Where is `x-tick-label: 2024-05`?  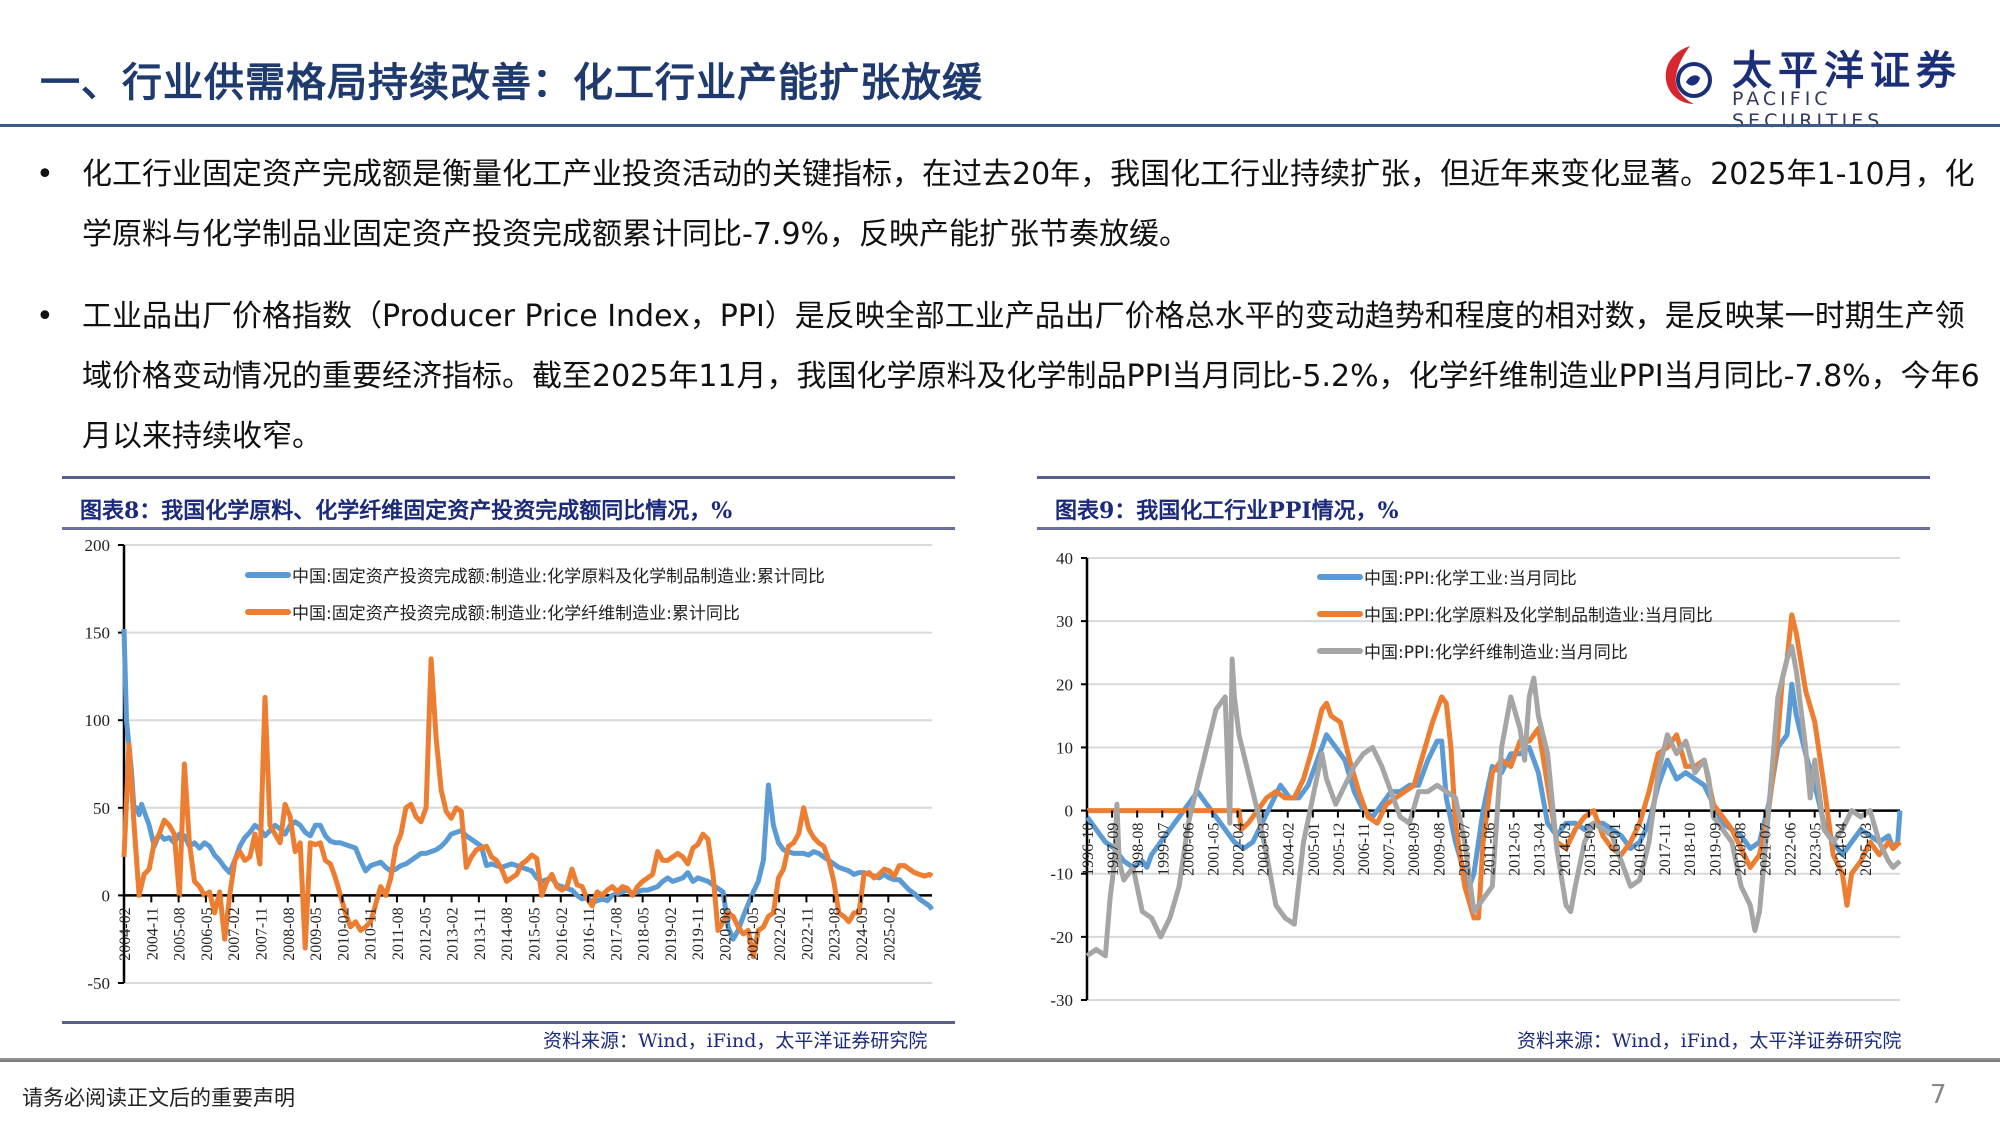
x-tick-label: 2024-05 is located at coordinates (862, 933).